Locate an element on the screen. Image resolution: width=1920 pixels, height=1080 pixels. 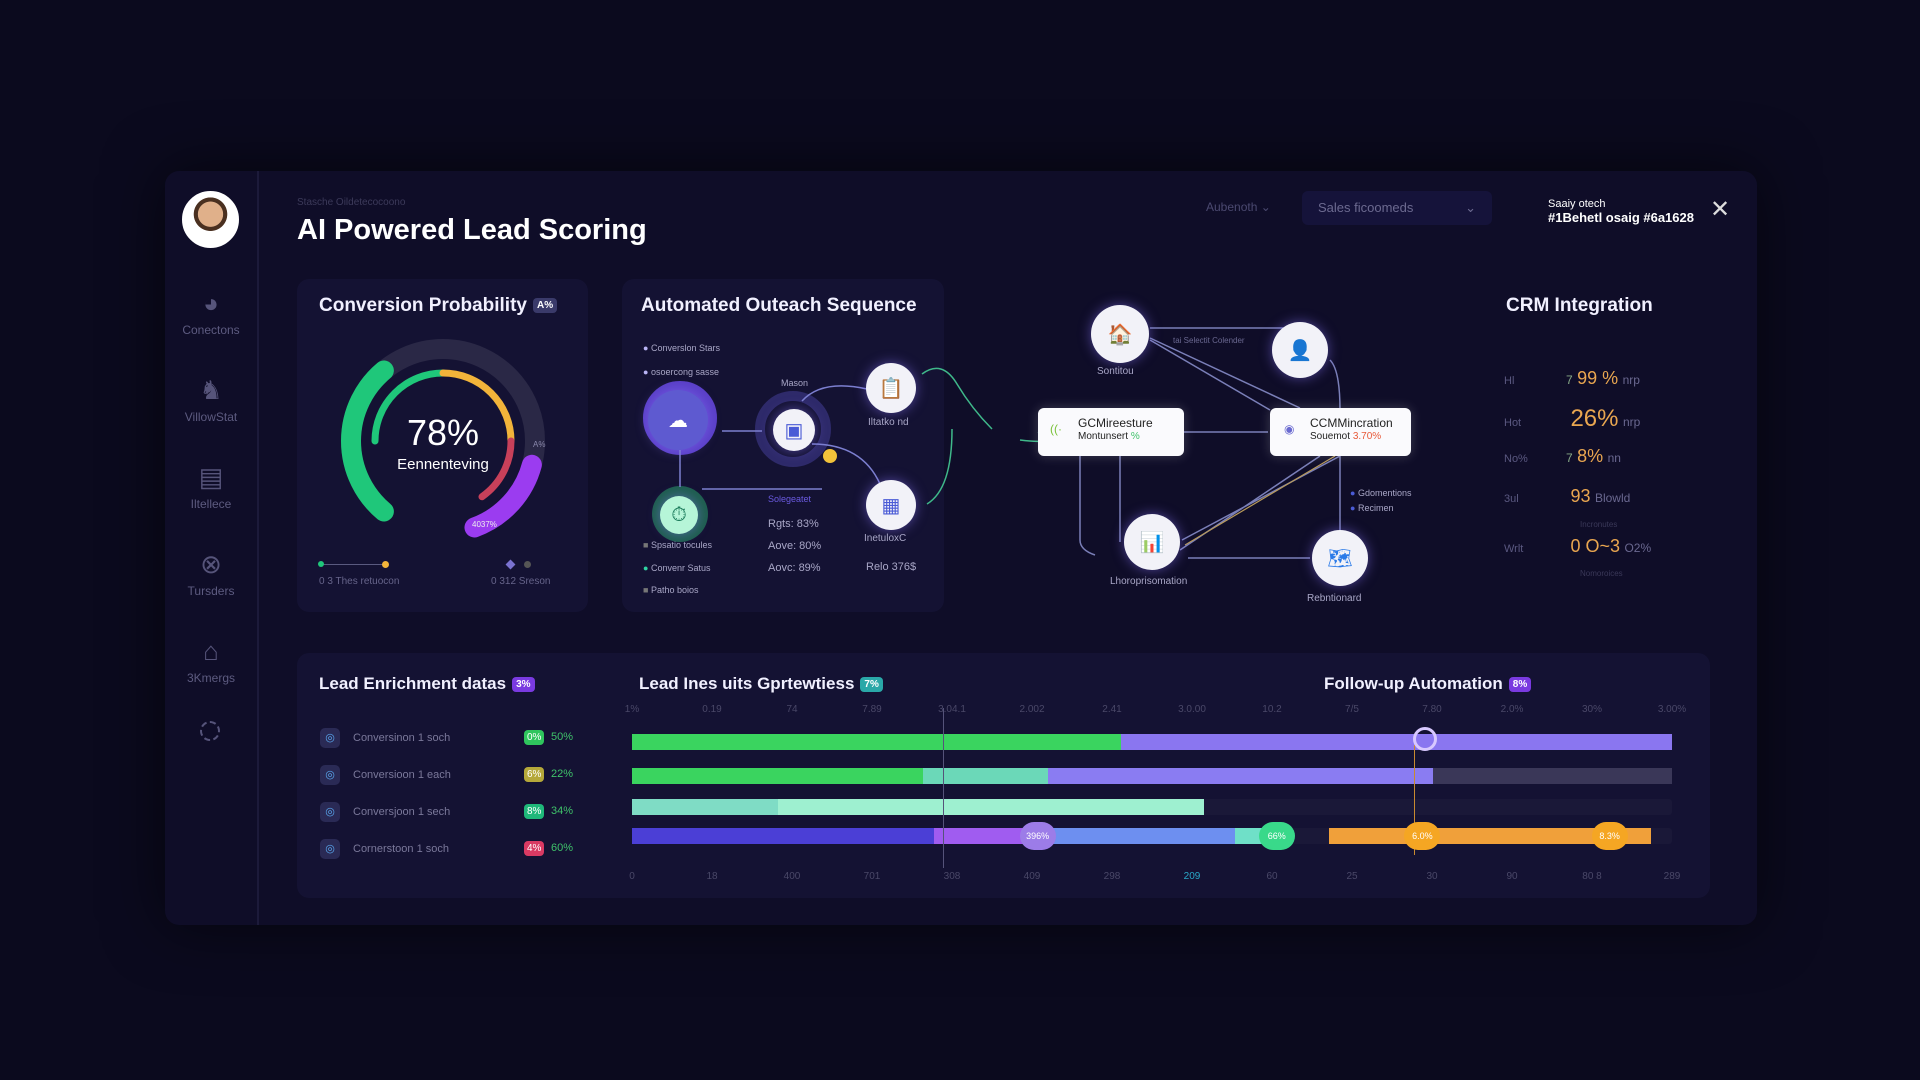
timeline-marker: 396% is located at coordinates (1037, 836).